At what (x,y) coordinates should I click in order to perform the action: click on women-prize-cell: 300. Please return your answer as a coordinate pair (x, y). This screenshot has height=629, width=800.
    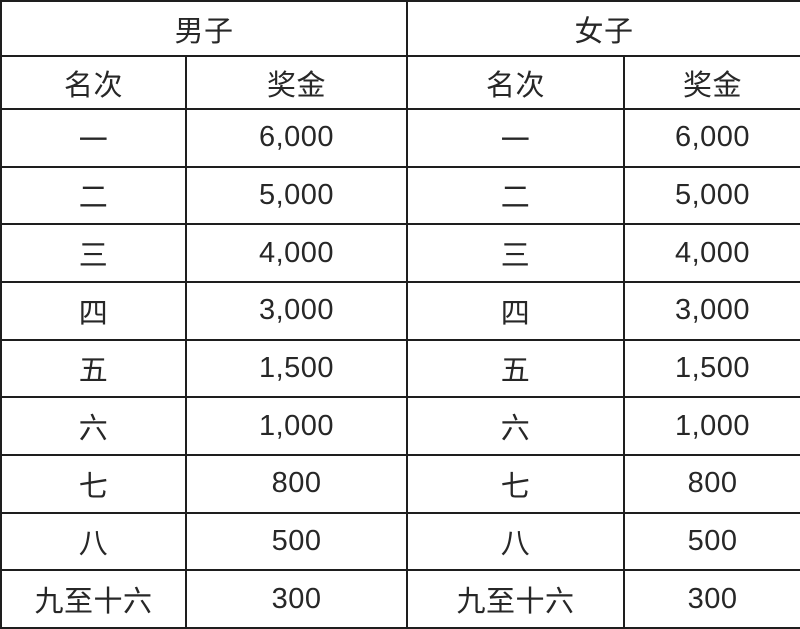
    Looking at the image, I should click on (711, 599).